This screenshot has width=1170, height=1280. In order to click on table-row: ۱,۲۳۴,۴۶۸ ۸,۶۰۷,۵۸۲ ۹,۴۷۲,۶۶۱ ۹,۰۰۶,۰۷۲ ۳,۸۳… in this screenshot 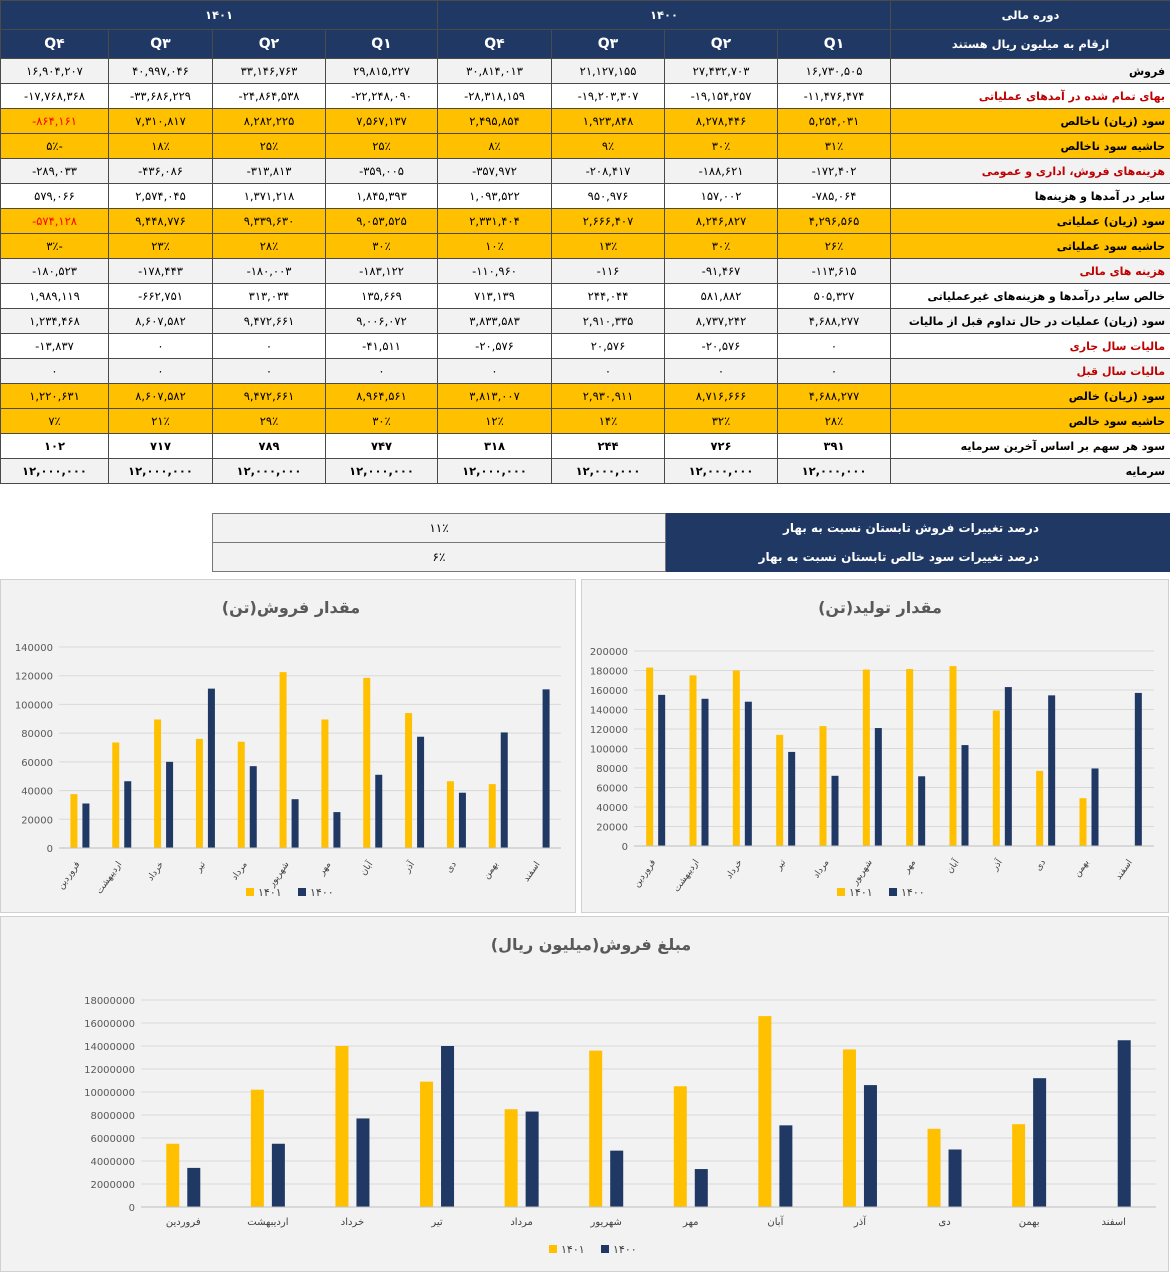, I will do `click(585, 321)`.